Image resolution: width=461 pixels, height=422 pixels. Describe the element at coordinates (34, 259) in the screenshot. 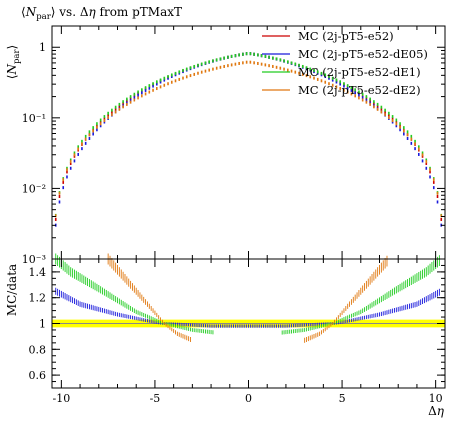

I see `main-y-tick-label: 10⁻³` at that location.